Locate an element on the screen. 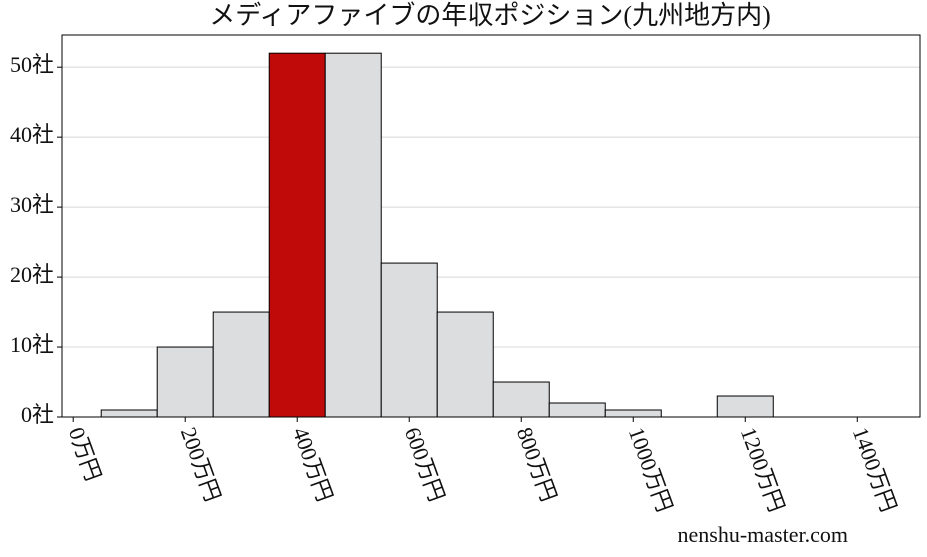  x-tick-label: 800万円 is located at coordinates (537, 464).